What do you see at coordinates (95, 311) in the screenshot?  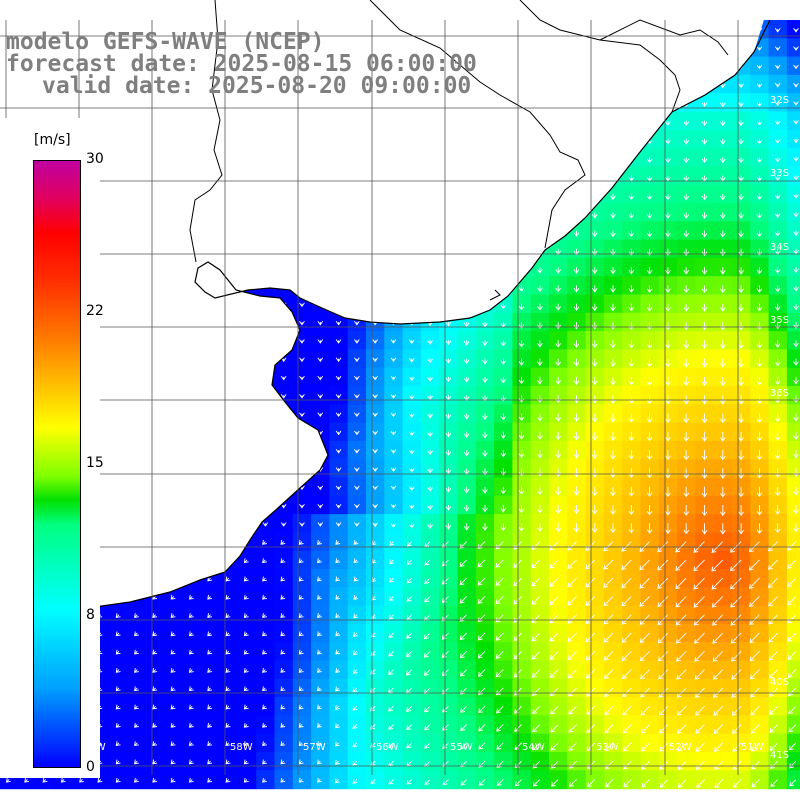 I see `colorbar-tick-22: 22` at bounding box center [95, 311].